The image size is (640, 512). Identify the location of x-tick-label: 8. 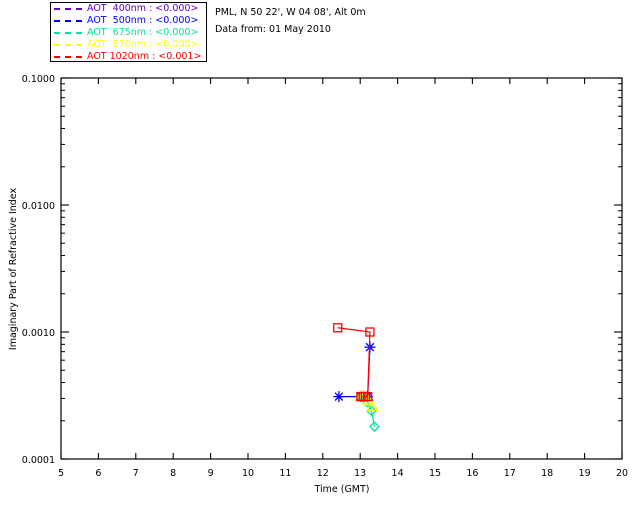
(173, 473).